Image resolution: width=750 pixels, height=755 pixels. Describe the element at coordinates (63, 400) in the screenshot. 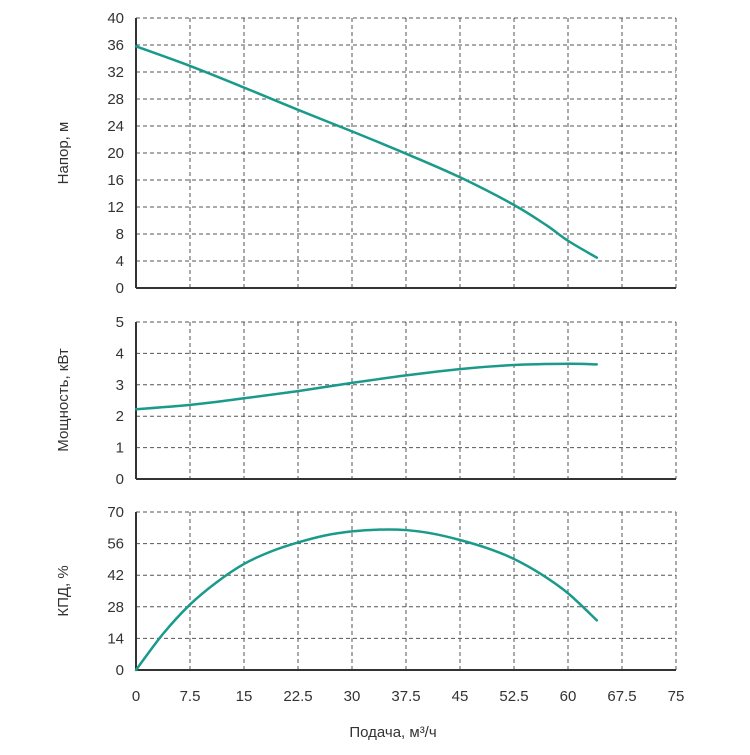

I see `y-axis-title: Мощность, кВт` at that location.